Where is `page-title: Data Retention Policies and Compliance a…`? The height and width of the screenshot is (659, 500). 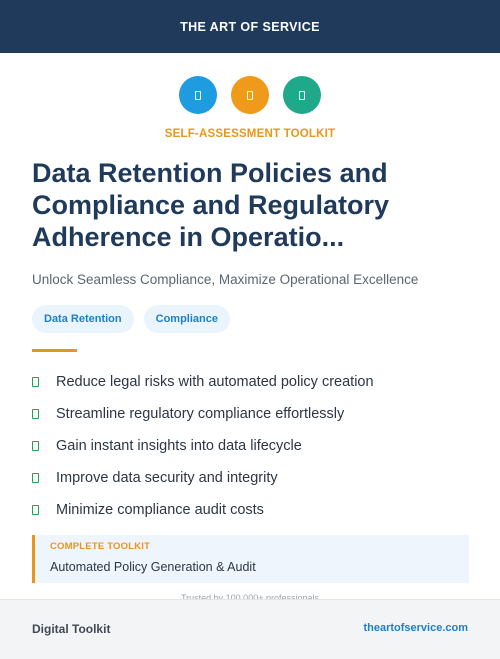 page-title: Data Retention Policies and Compliance a… is located at coordinates (211, 205).